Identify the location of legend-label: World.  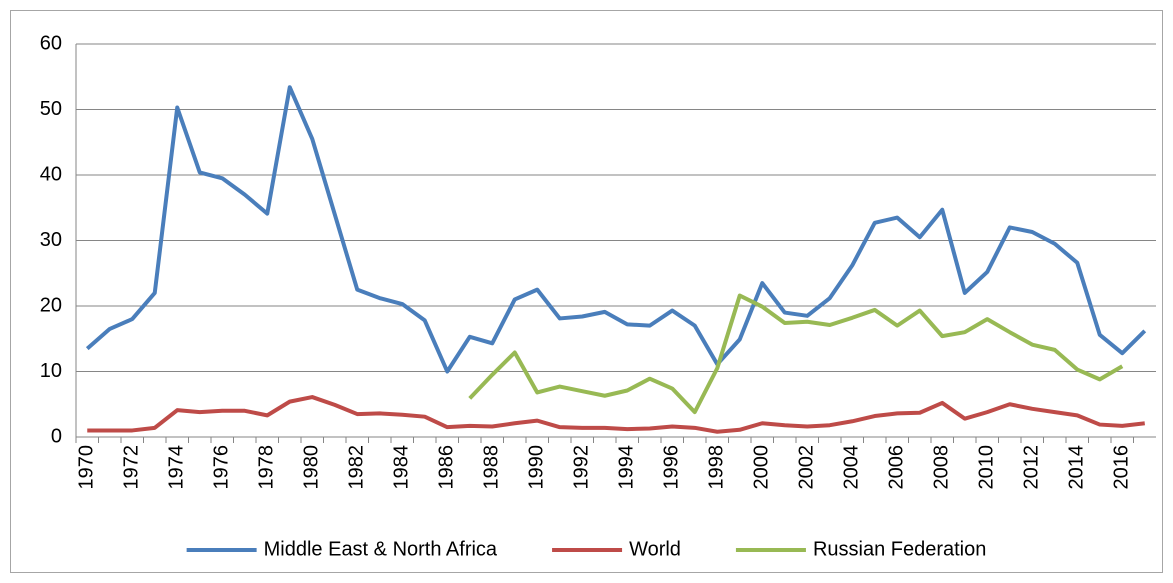
(655, 549).